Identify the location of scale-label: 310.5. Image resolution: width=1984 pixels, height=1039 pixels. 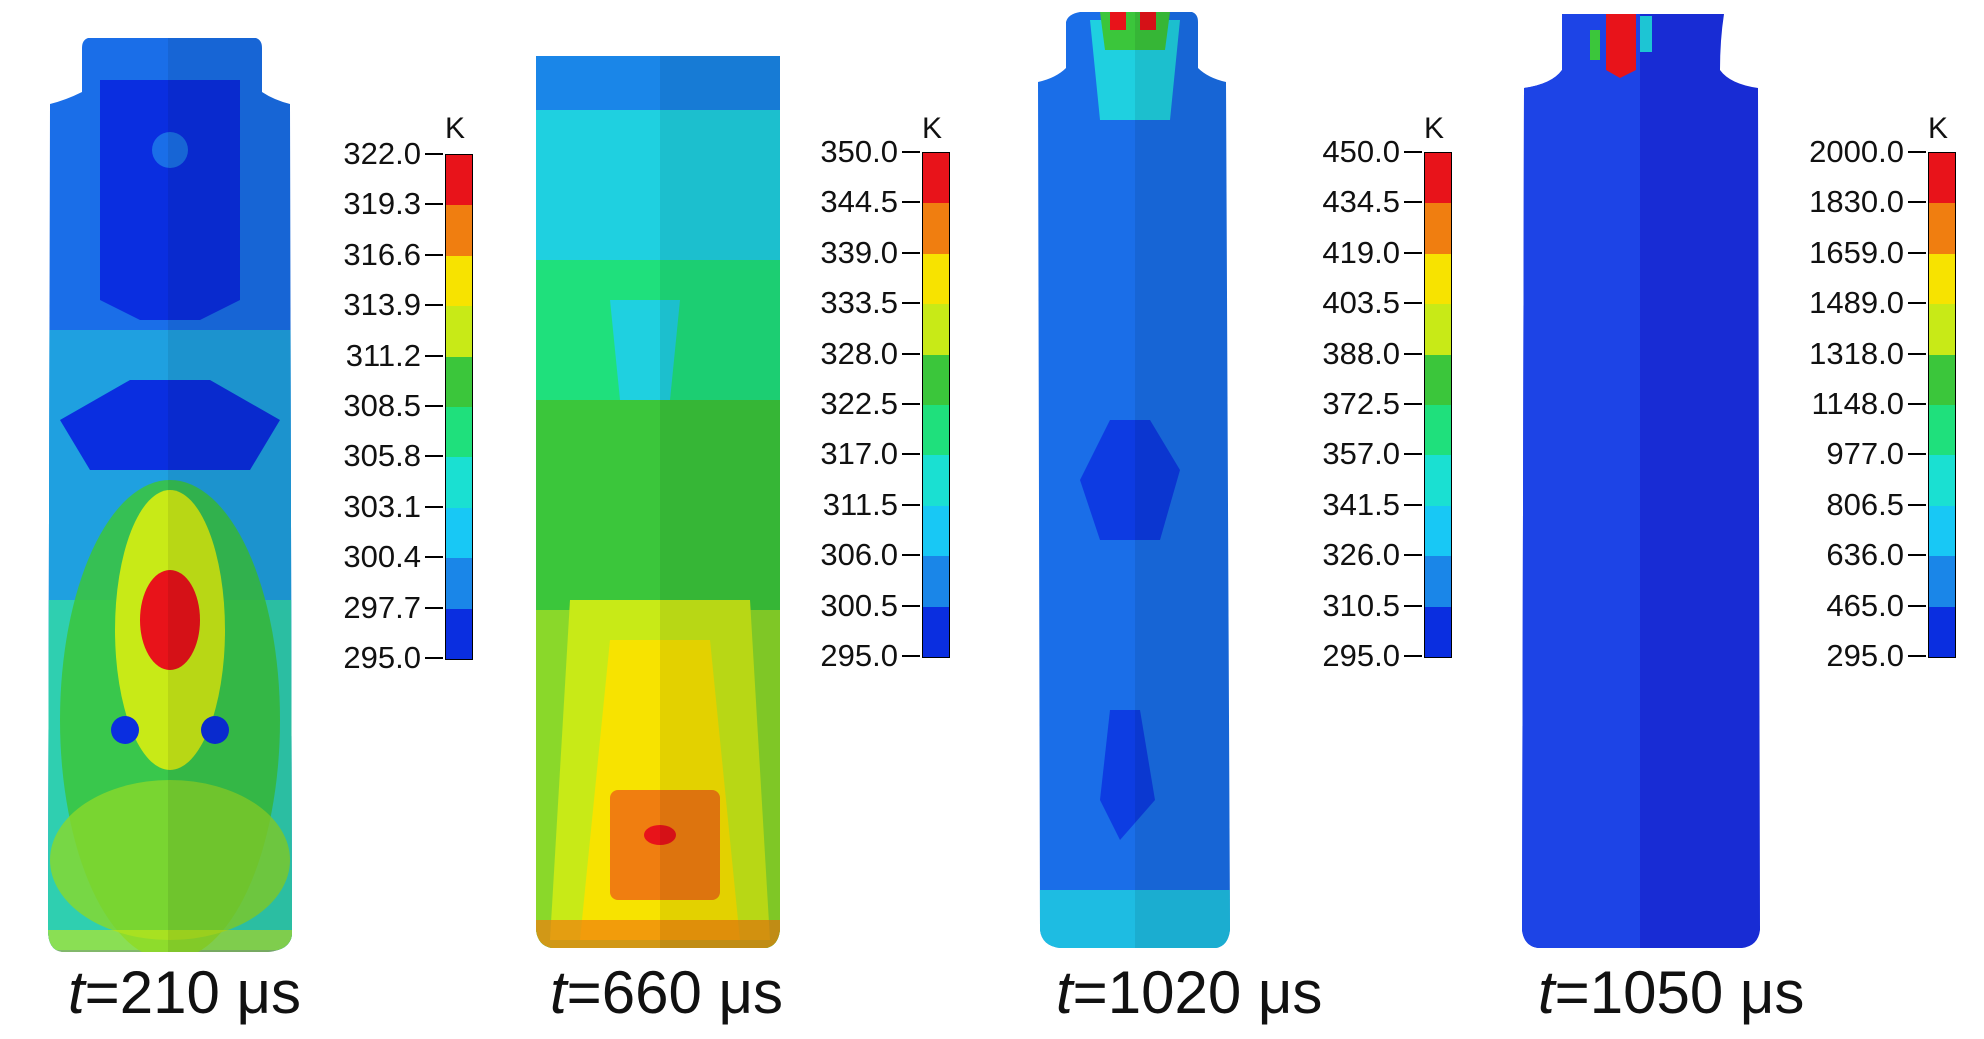
(1361, 605).